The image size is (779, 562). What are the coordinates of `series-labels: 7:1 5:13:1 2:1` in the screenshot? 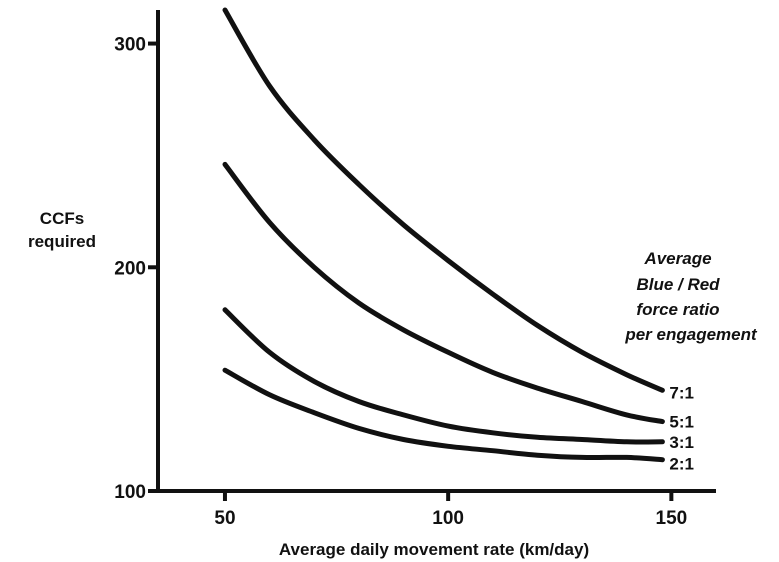 It's located at (681, 428).